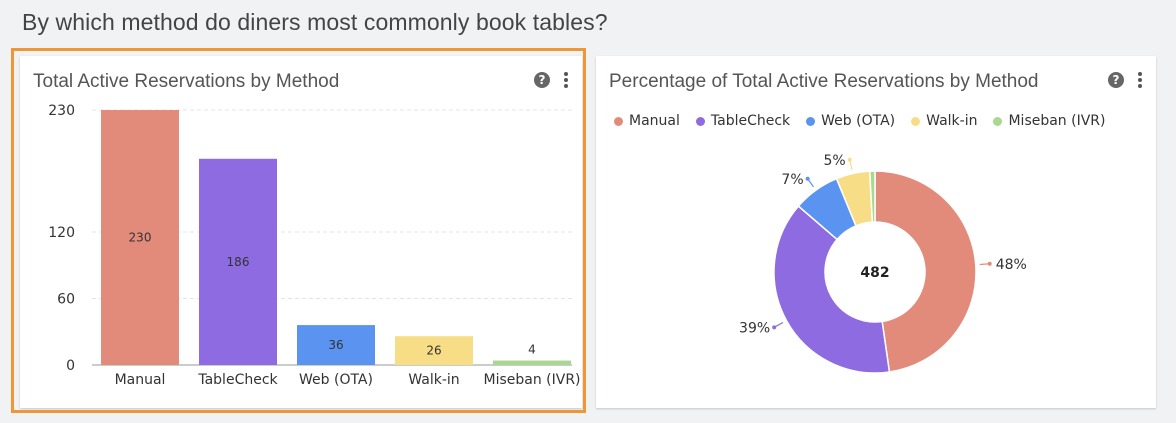 This screenshot has width=1176, height=423. What do you see at coordinates (186, 81) in the screenshot?
I see `bar-chart-title: Total Active Reservations by Method` at bounding box center [186, 81].